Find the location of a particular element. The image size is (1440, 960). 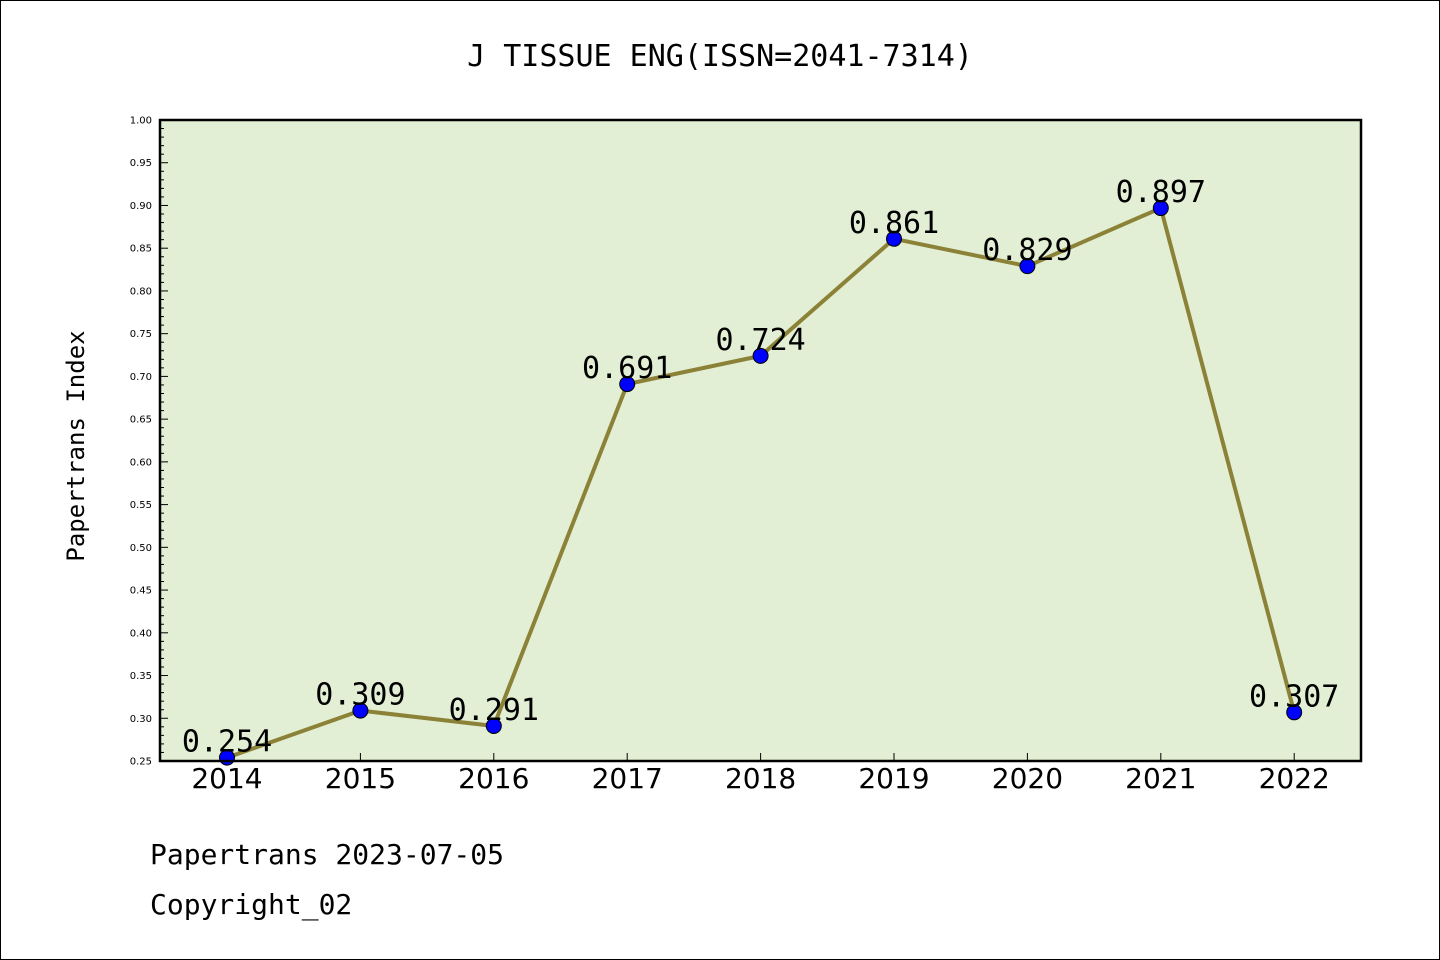

footer-date: Papertrans 2023-07-05 is located at coordinates (327, 854).